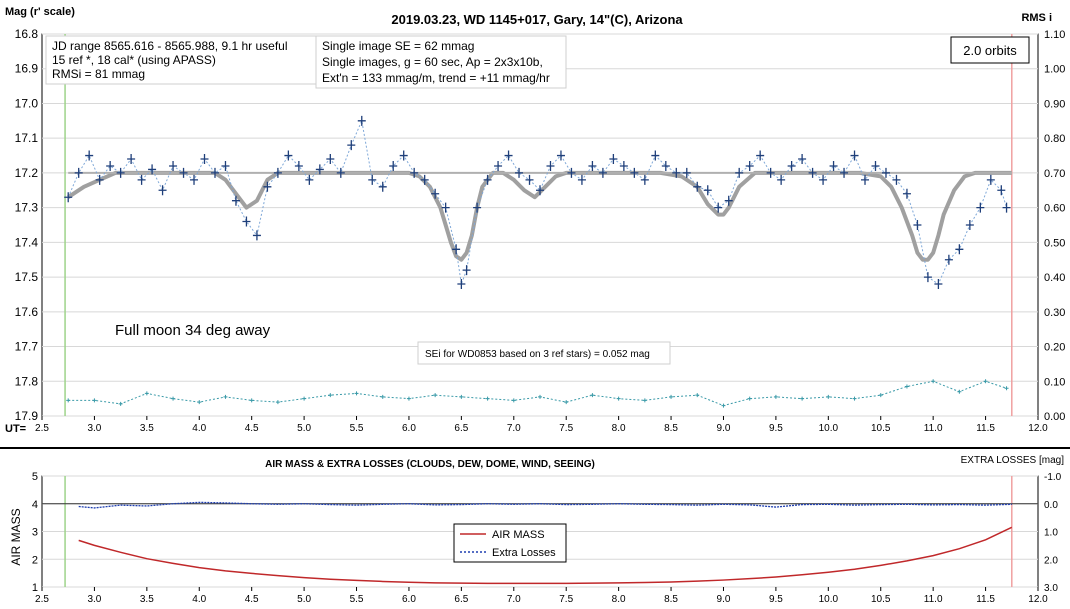 This screenshot has width=1070, height=609. Describe the element at coordinates (1054, 348) in the screenshot. I see `y2-tick-label: 0.20` at that location.